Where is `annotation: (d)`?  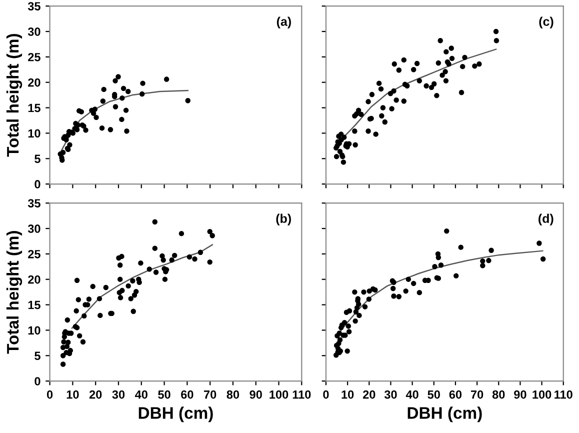 annotation: (d) is located at coordinates (546, 220).